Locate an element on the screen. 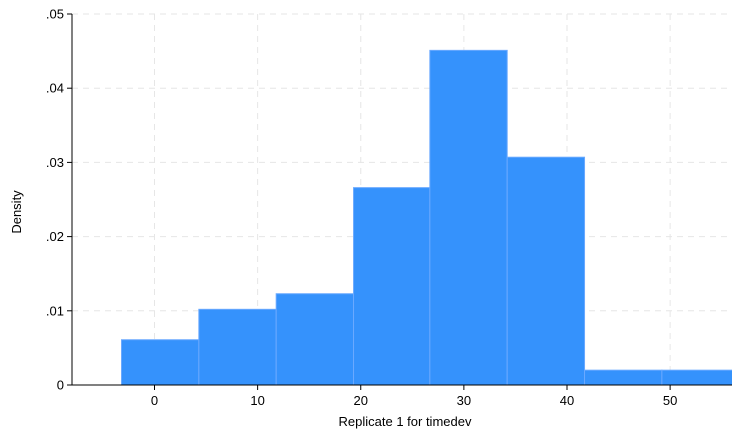  x-tick-label: 0 is located at coordinates (154, 400).